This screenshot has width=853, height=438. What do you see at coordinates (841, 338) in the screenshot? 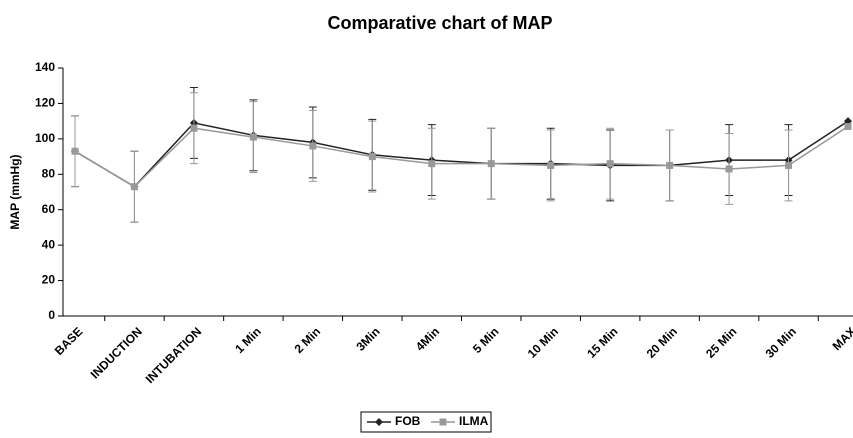
I see `x-tick-label: MAX` at bounding box center [841, 338].